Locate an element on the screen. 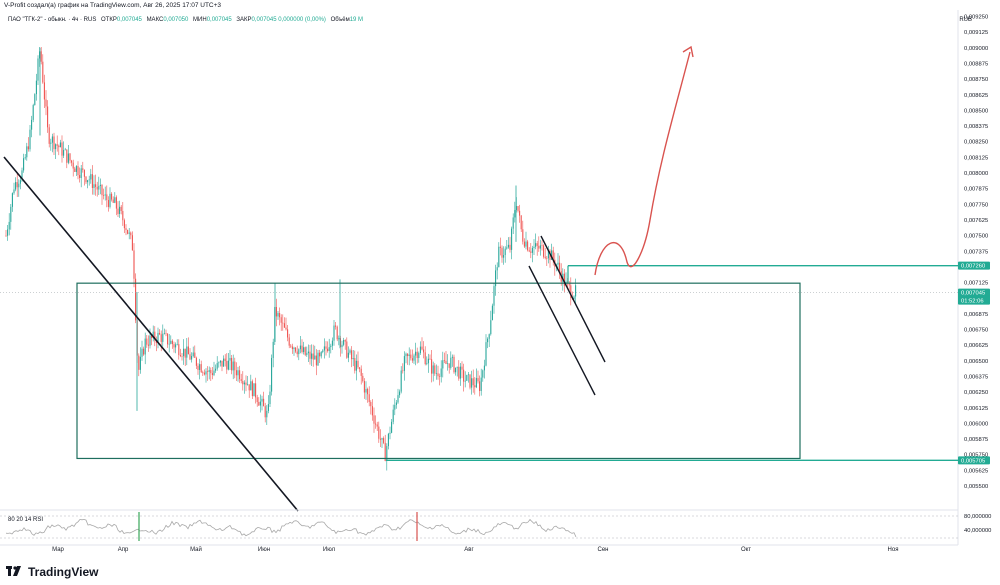 The width and height of the screenshot is (1000, 585). price-axis-badge: 0,007260 is located at coordinates (974, 265).